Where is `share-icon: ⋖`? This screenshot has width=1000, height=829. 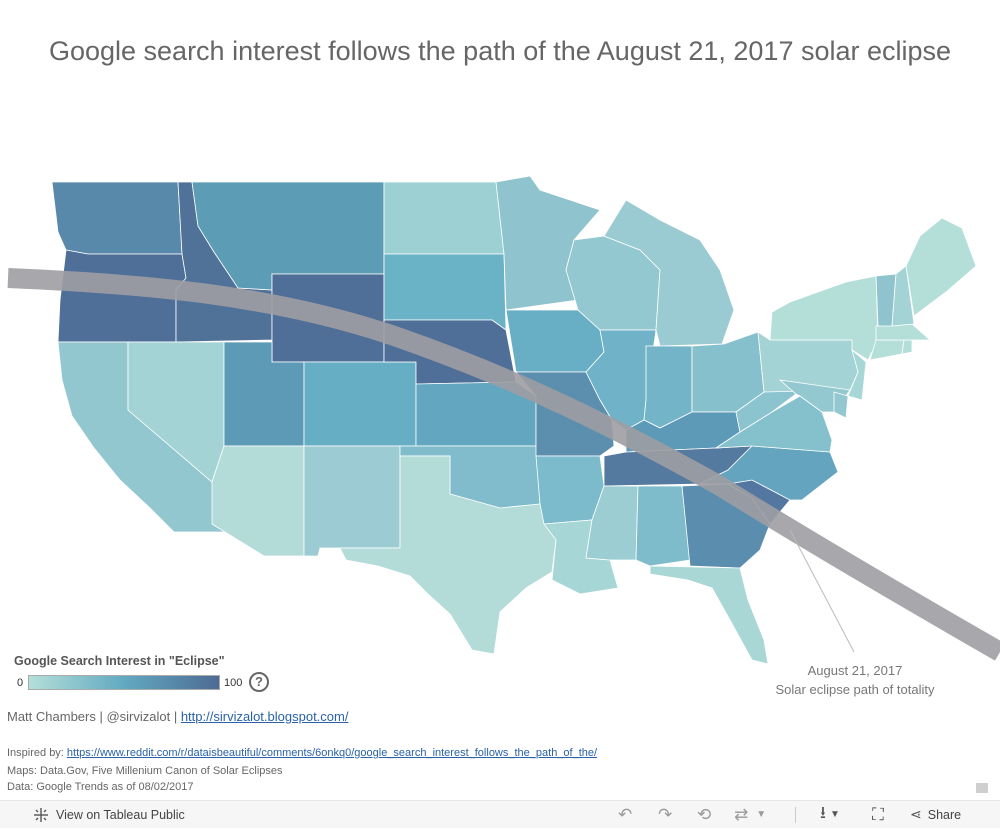 share-icon: ⋖ is located at coordinates (916, 814).